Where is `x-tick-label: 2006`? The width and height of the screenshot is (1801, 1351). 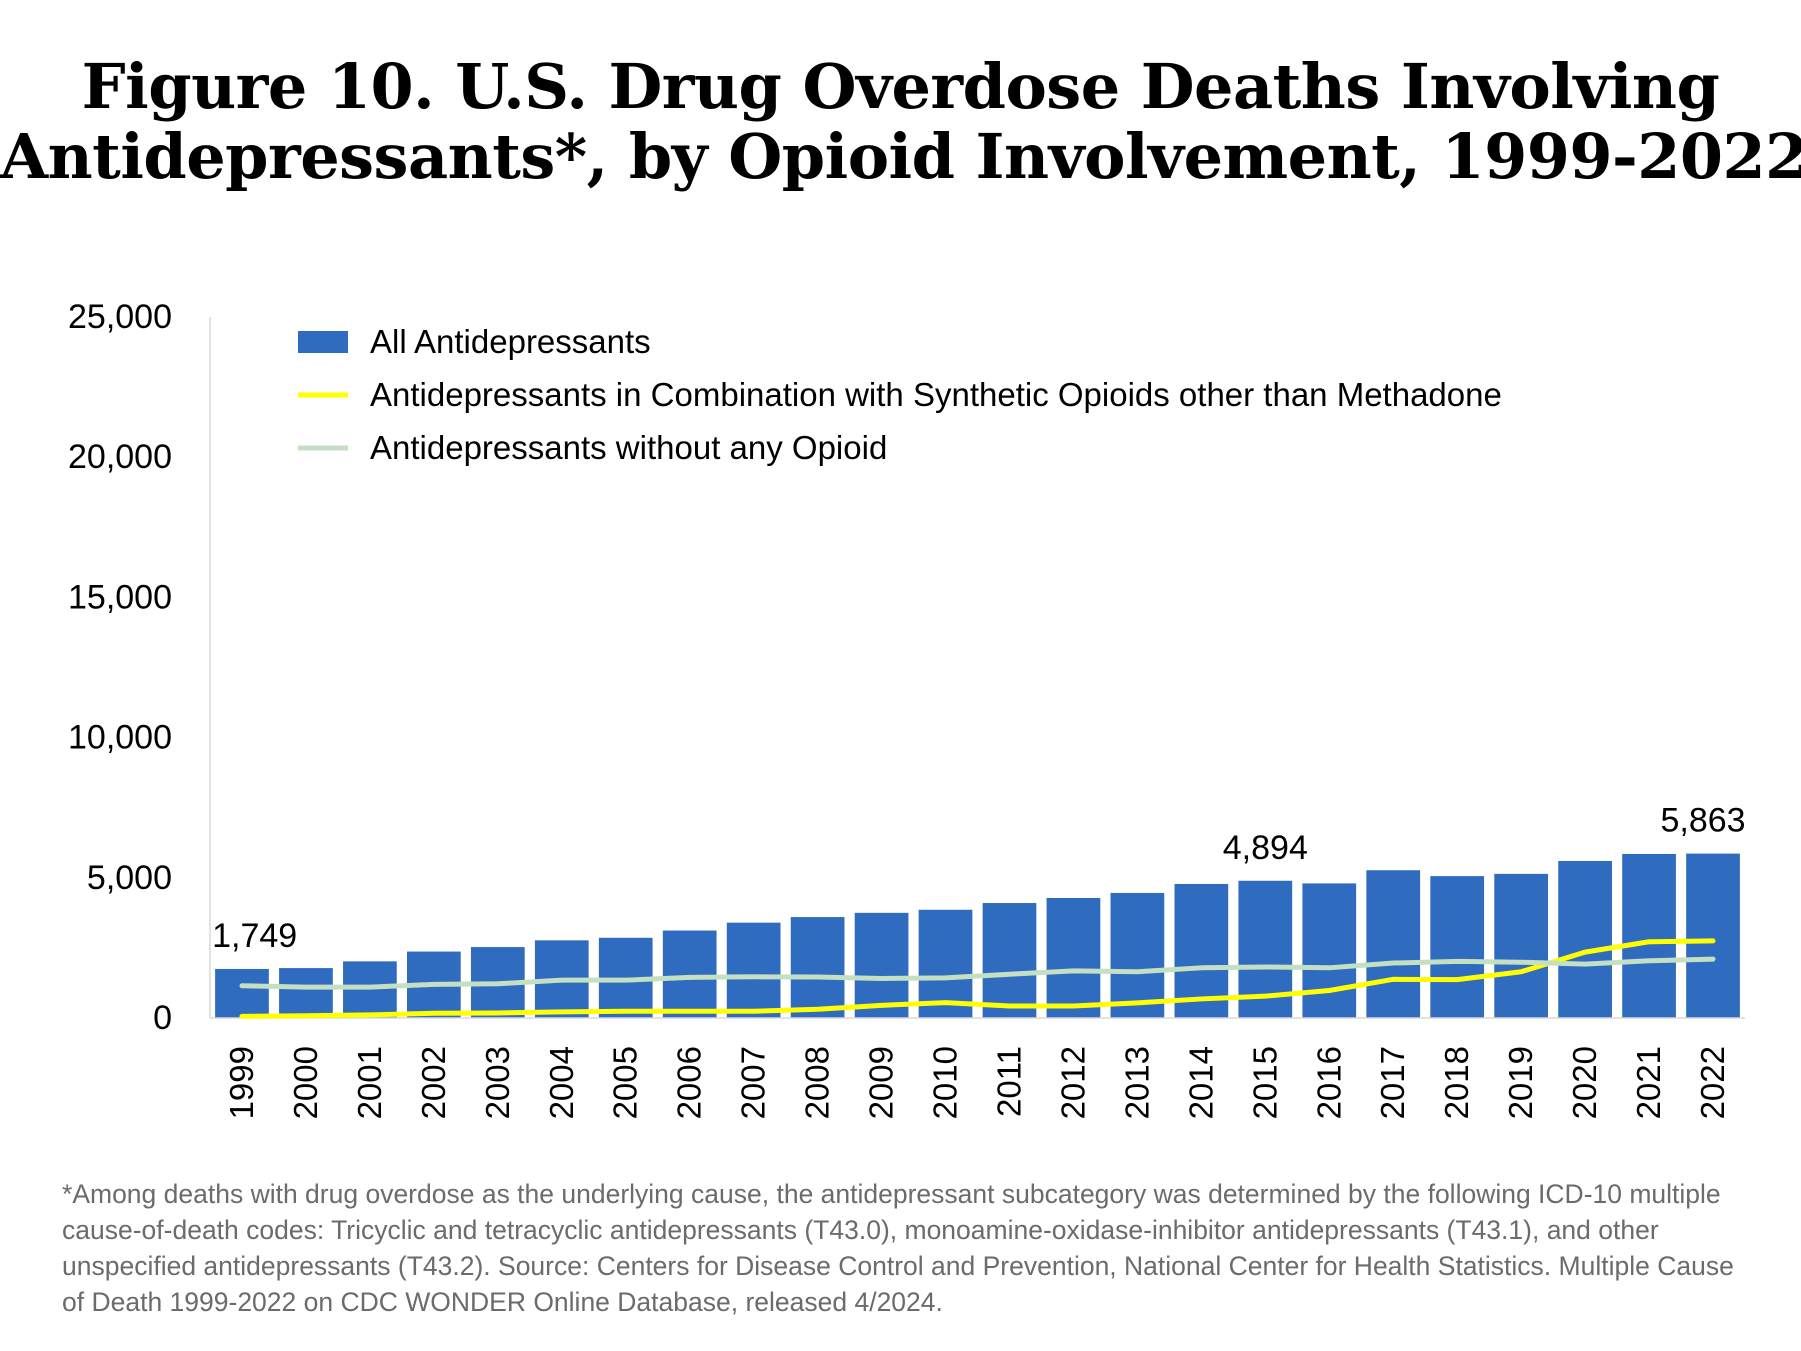
x-tick-label: 2006 is located at coordinates (689, 1082).